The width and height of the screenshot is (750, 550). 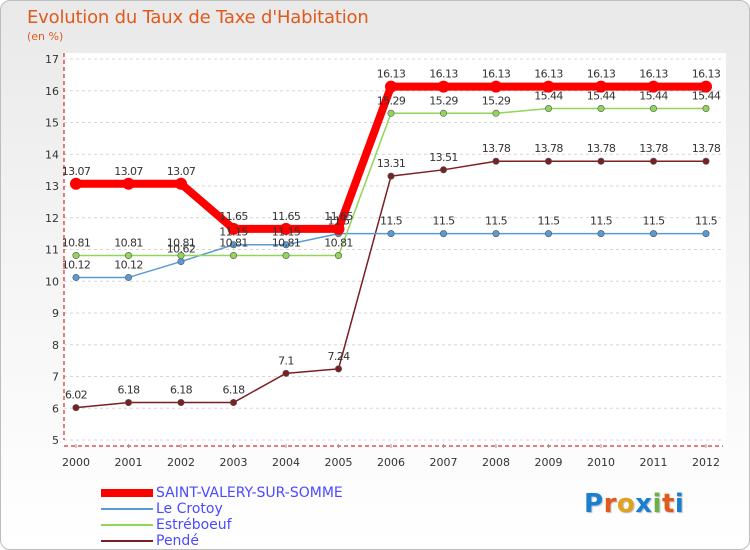 What do you see at coordinates (654, 462) in the screenshot?
I see `x-tick-label: 2011` at bounding box center [654, 462].